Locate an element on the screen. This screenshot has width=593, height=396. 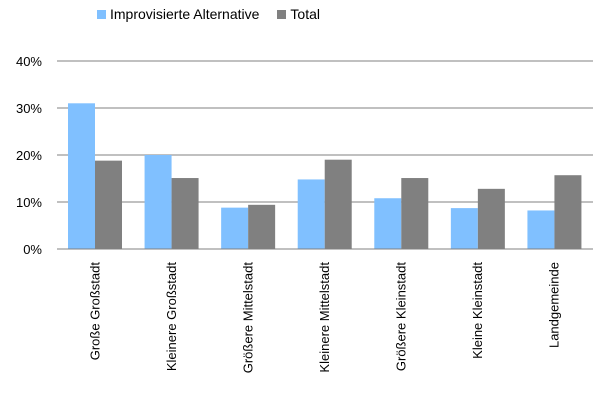
x-tick-label-1: Kleinere Großstadt is located at coordinates (171, 316).